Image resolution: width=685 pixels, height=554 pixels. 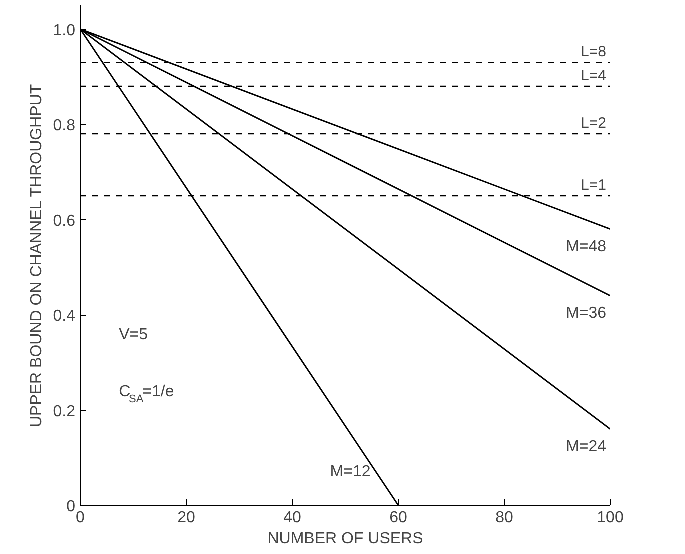 What do you see at coordinates (346, 539) in the screenshot?
I see `x-axis-title: NUMBER OF USERS` at bounding box center [346, 539].